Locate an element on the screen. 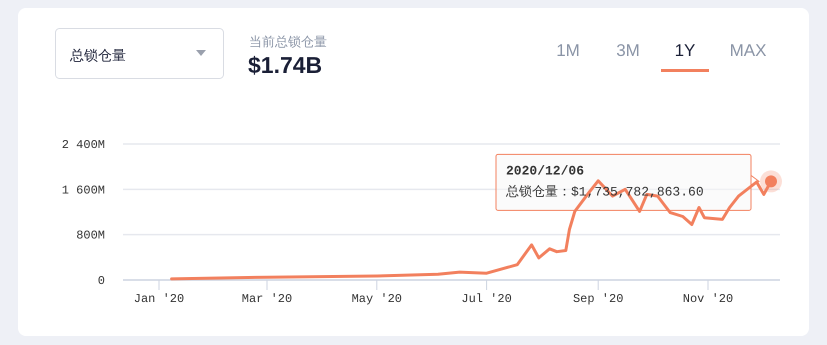 The height and width of the screenshot is (345, 827). y-tick-label: 800M is located at coordinates (90, 235).